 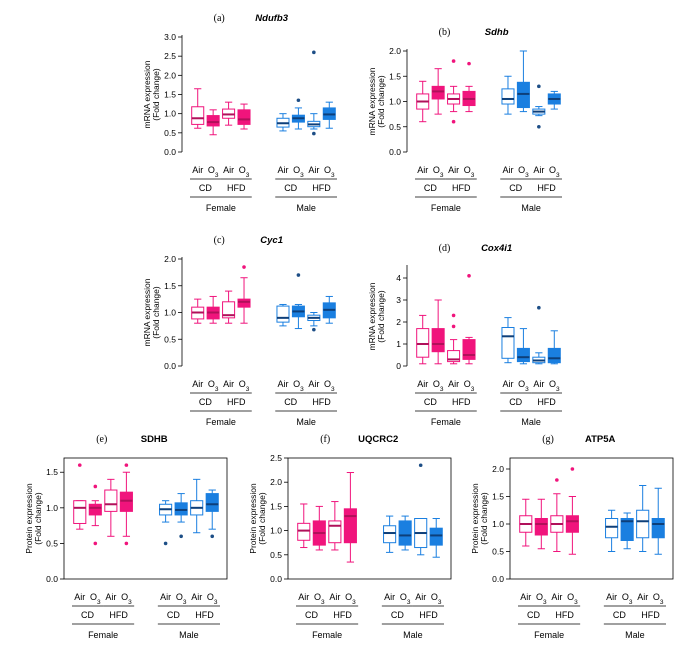 I want to click on y-tick-label: 2.5, so click(x=276, y=458).